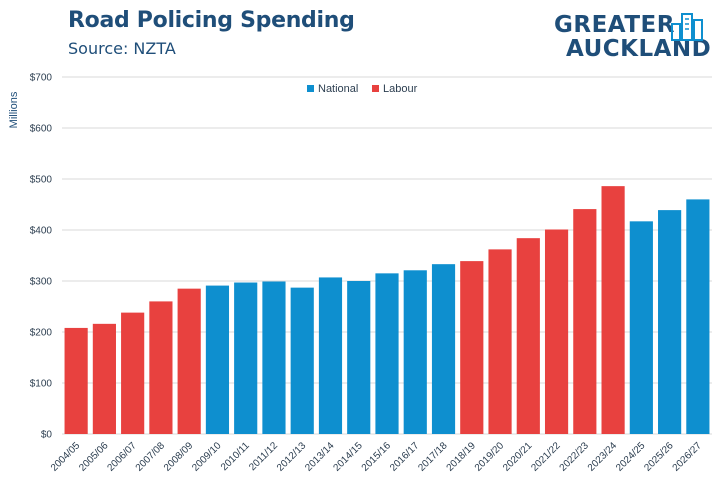  Describe the element at coordinates (47, 435) in the screenshot. I see `y-tick-label: $0` at that location.